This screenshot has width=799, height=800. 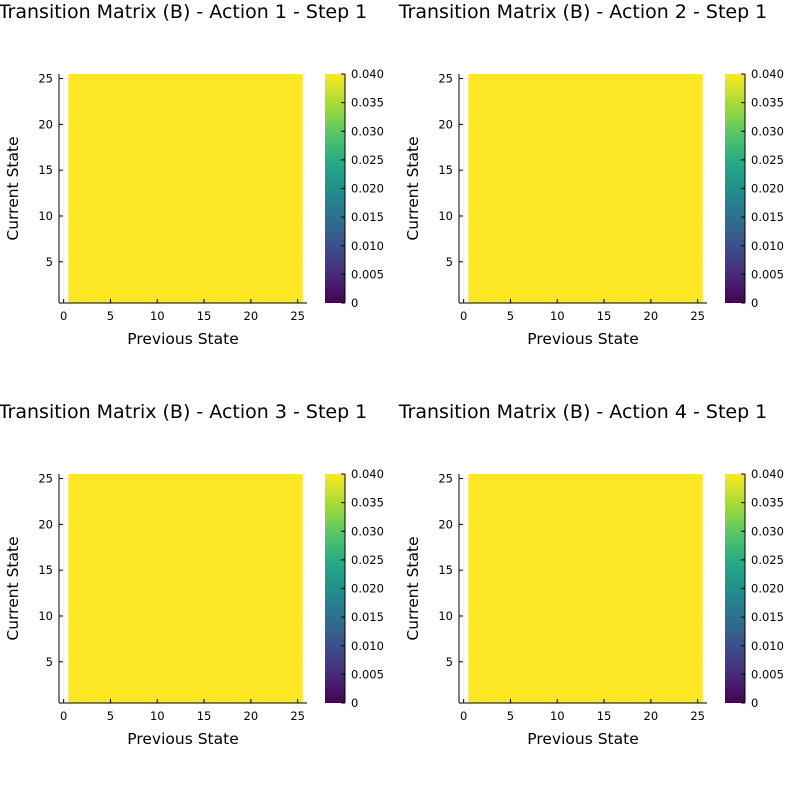 I want to click on colorbar-tick-label: 0.020, so click(x=367, y=189).